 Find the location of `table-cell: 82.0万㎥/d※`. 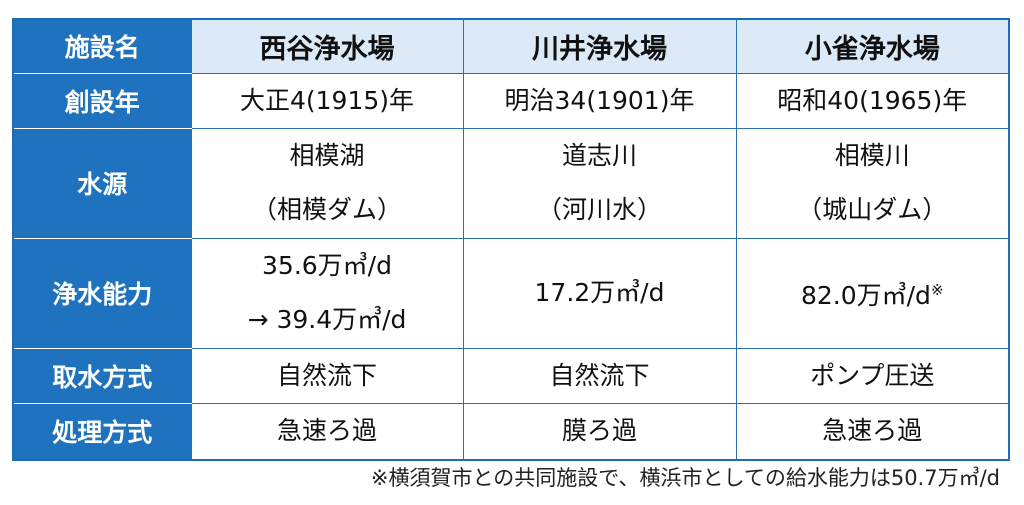

table-cell: 82.0万㎥/d※ is located at coordinates (872, 293).